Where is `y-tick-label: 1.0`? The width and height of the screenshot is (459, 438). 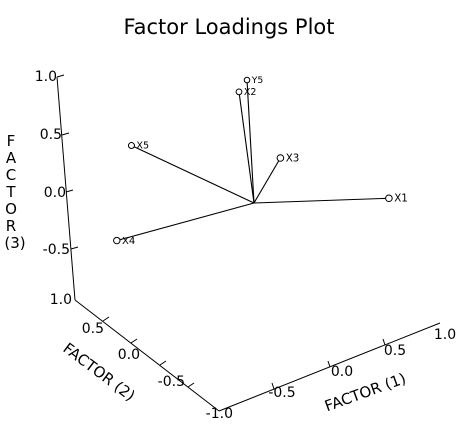 y-tick-label: 1.0 is located at coordinates (61, 300).